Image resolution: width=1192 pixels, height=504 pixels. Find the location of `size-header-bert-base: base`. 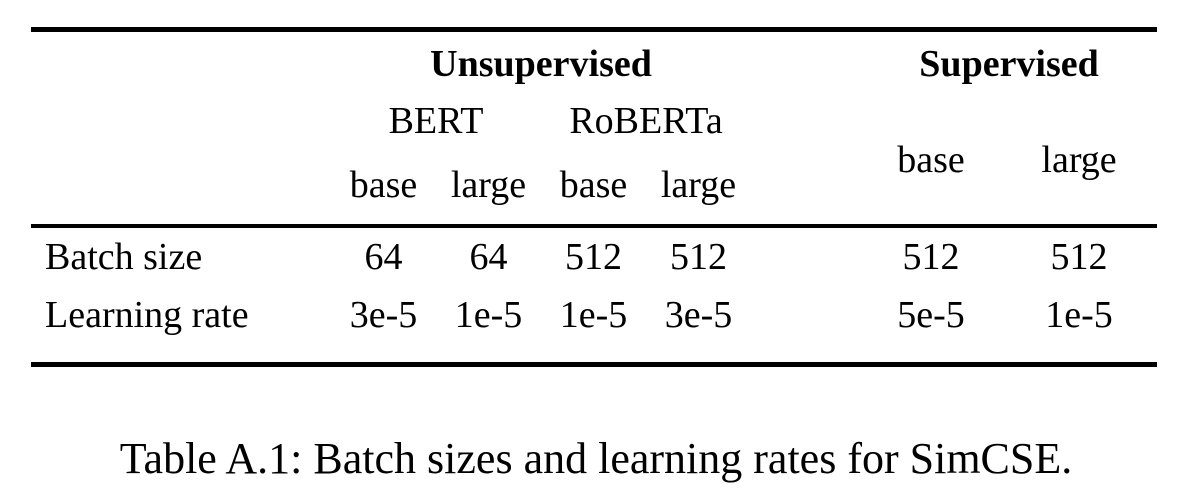

size-header-bert-base: base is located at coordinates (383, 185).